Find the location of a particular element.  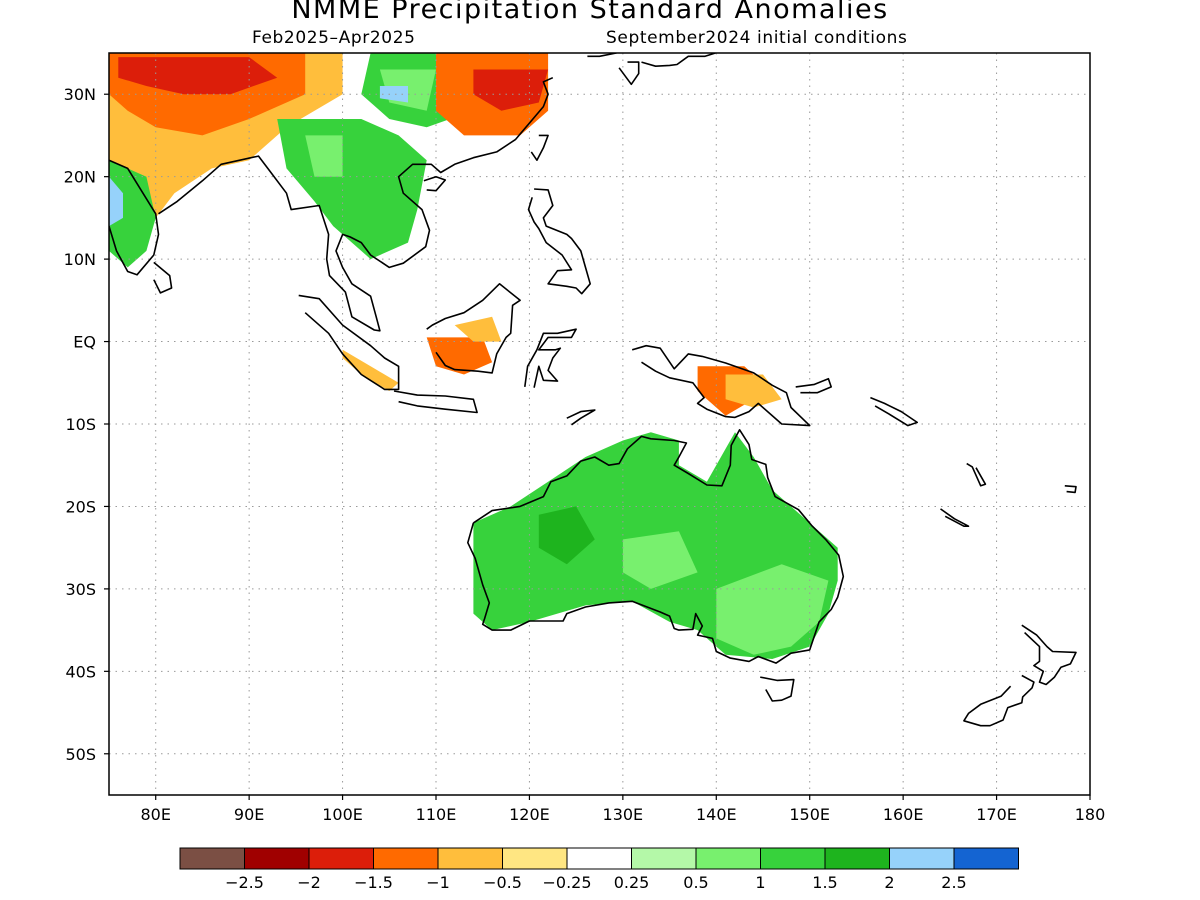

forecast-period: Feb2025–Apr2025 is located at coordinates (334, 38).